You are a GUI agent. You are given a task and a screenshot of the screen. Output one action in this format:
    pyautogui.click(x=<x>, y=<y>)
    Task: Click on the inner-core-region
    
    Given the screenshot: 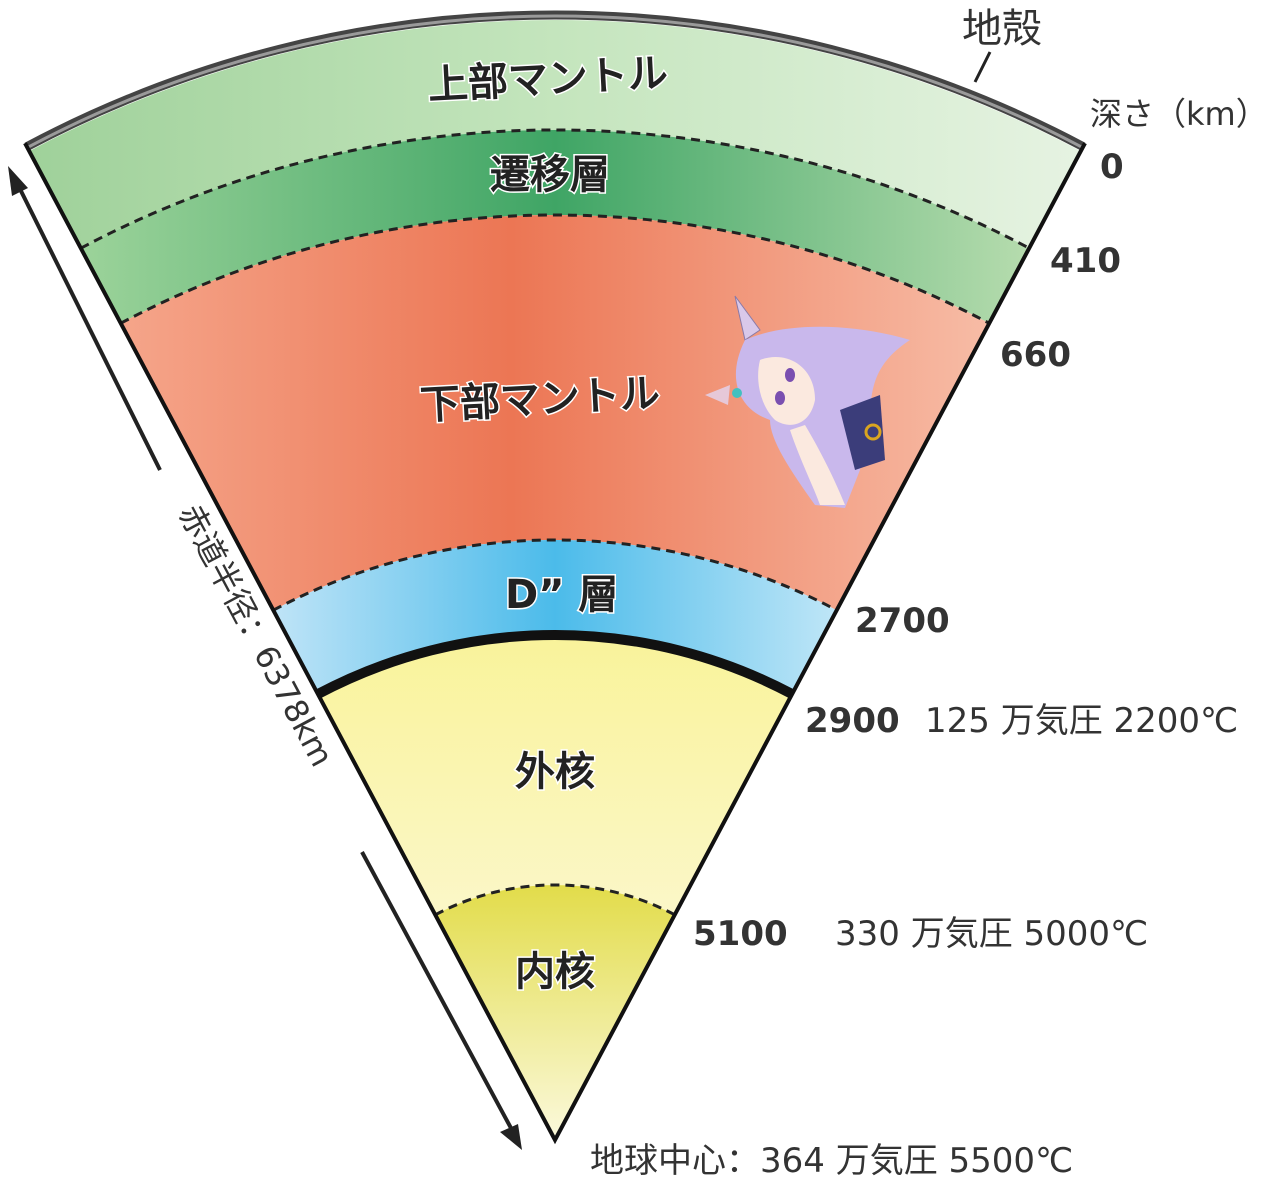 What is the action you would take?
    pyautogui.click(x=555, y=1012)
    